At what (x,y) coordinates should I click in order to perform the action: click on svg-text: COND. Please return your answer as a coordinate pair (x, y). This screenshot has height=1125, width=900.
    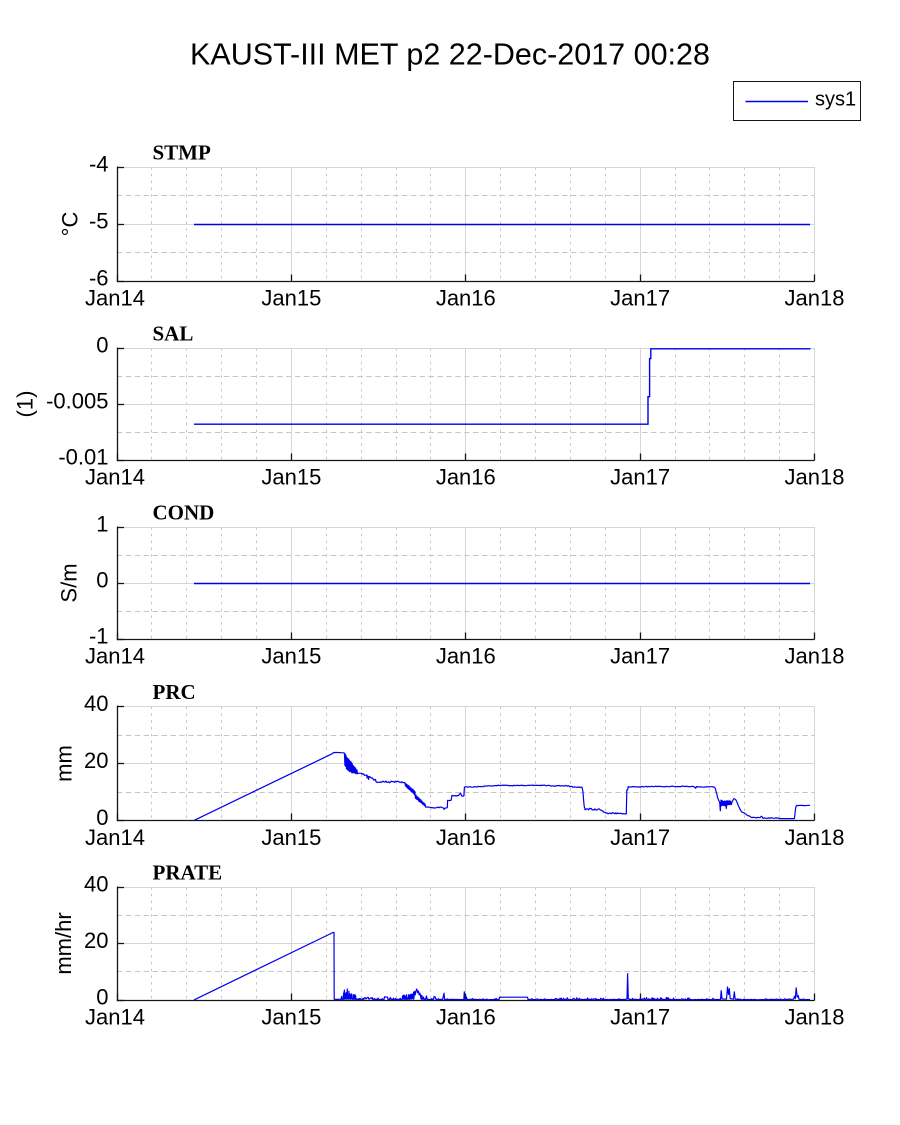
    Looking at the image, I should click on (184, 513).